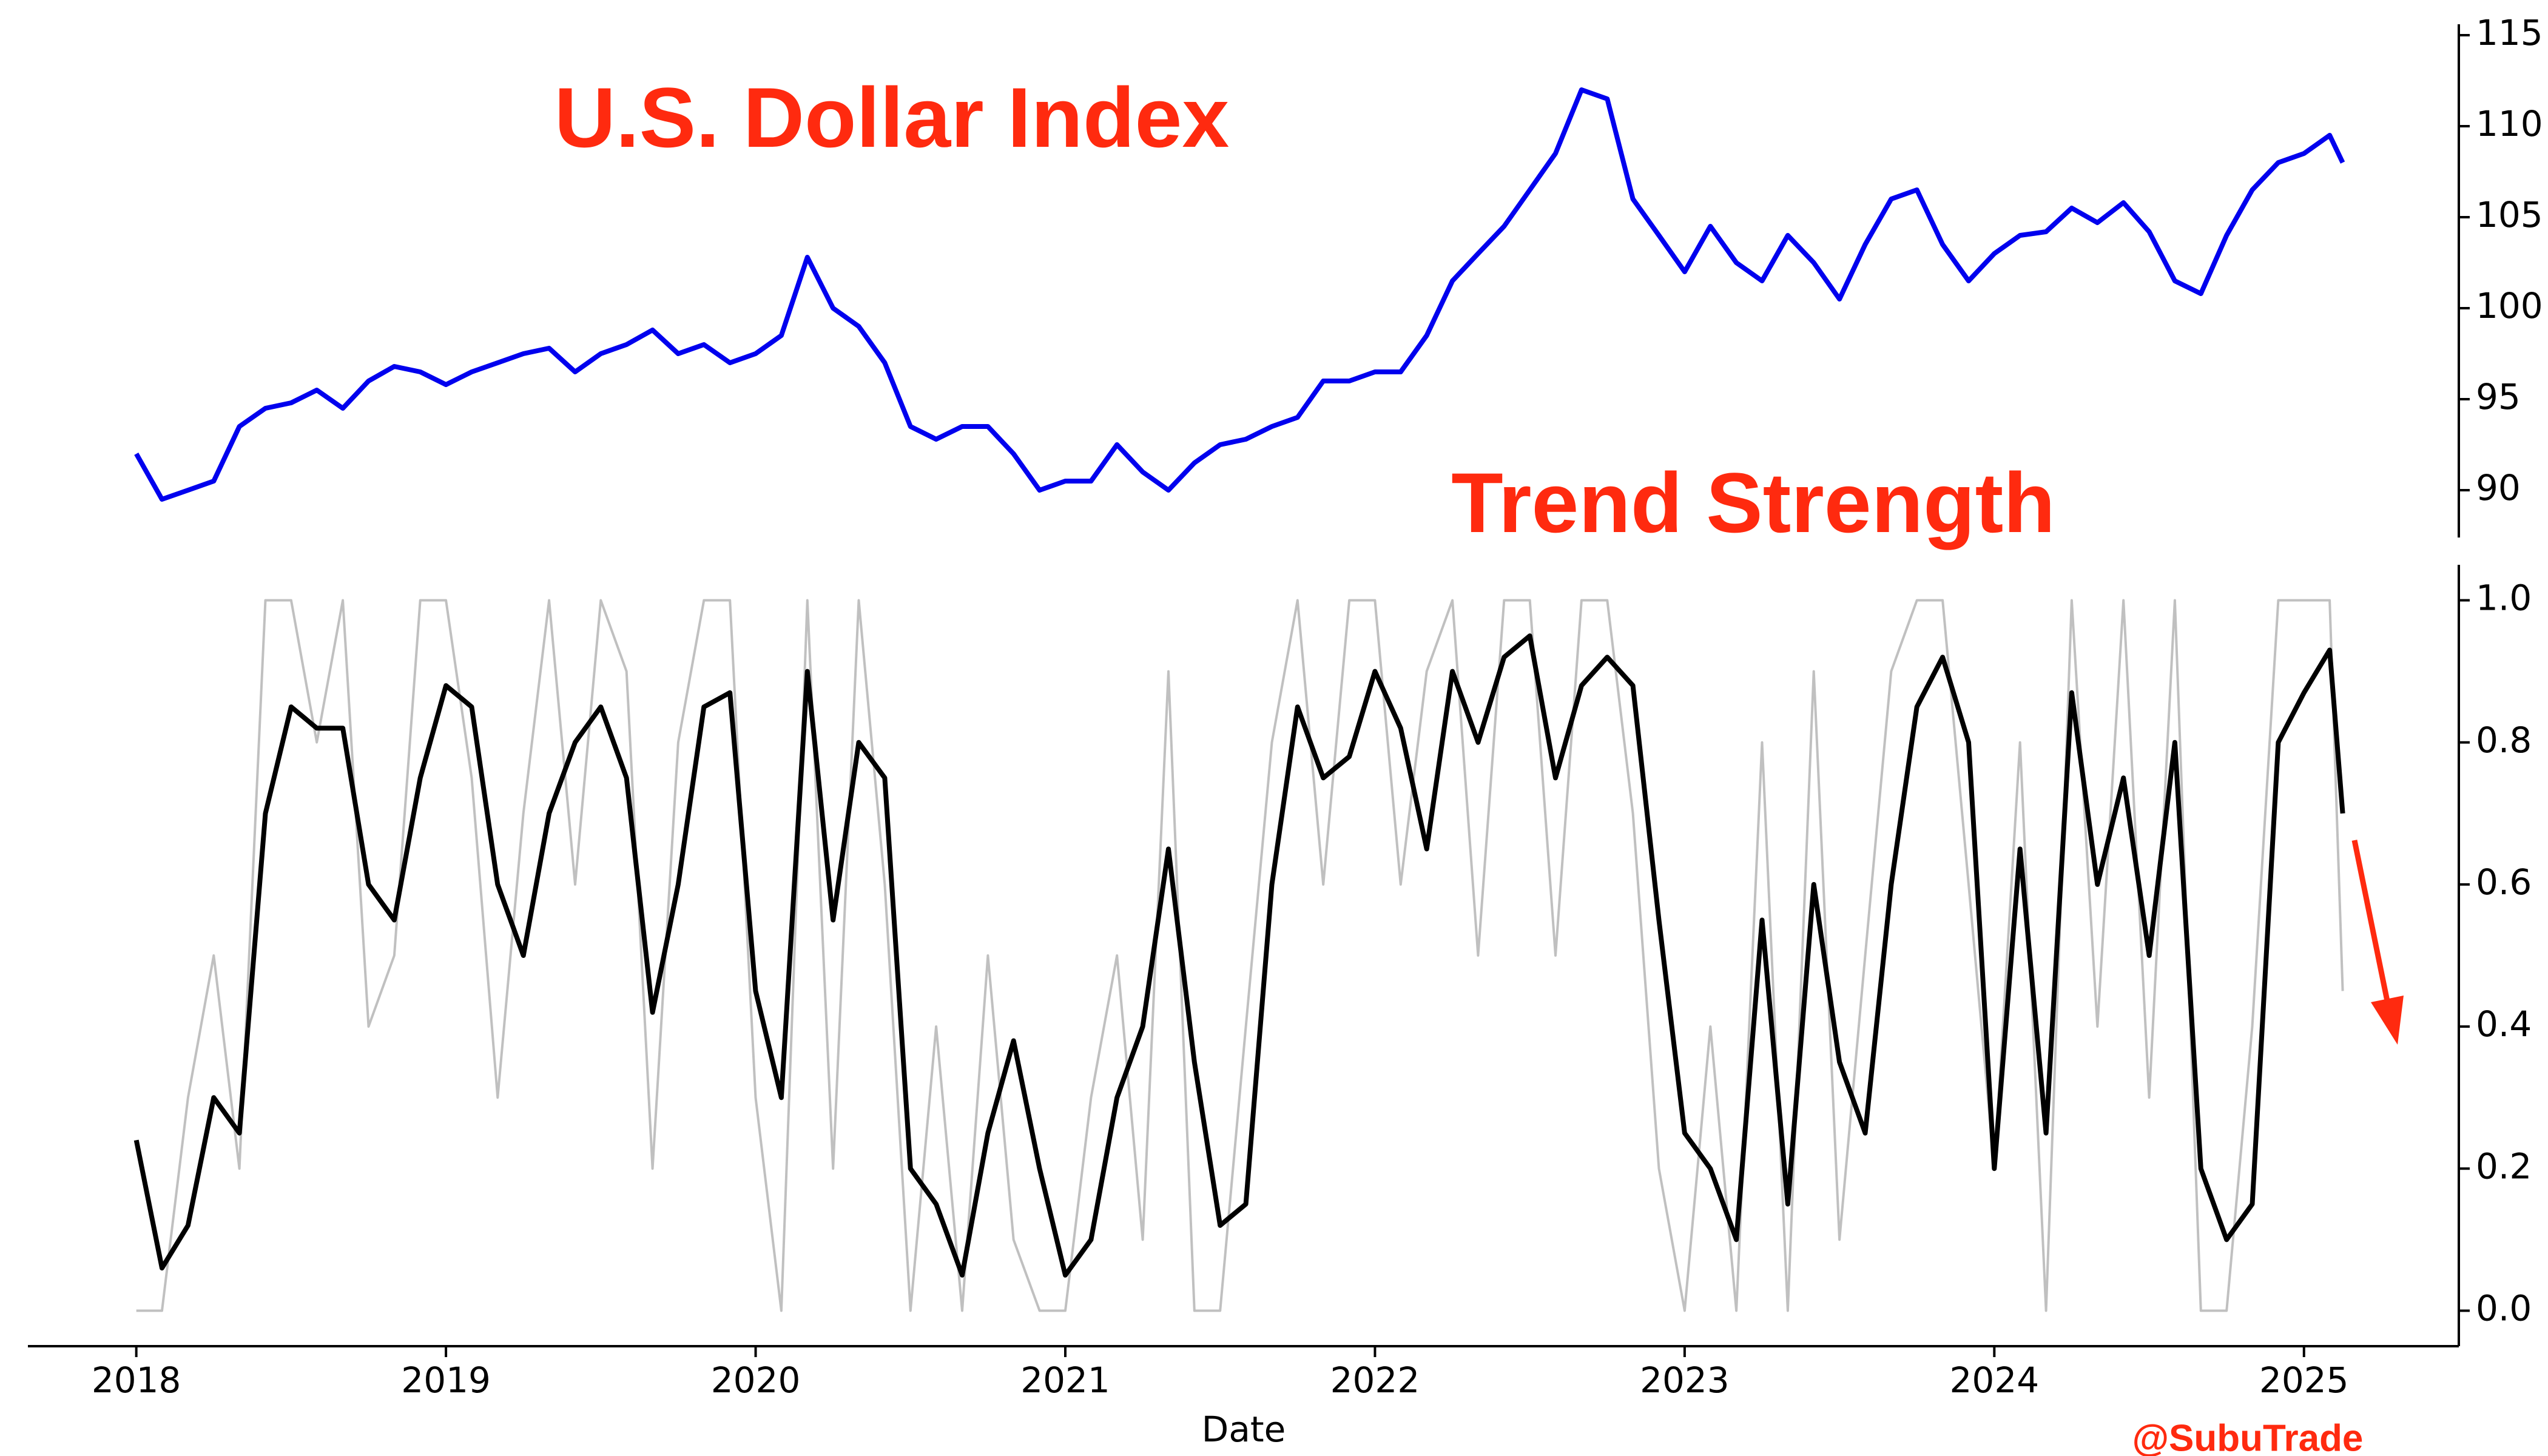  What do you see at coordinates (2504, 1308) in the screenshot?
I see `y-tick-label: 0.0` at bounding box center [2504, 1308].